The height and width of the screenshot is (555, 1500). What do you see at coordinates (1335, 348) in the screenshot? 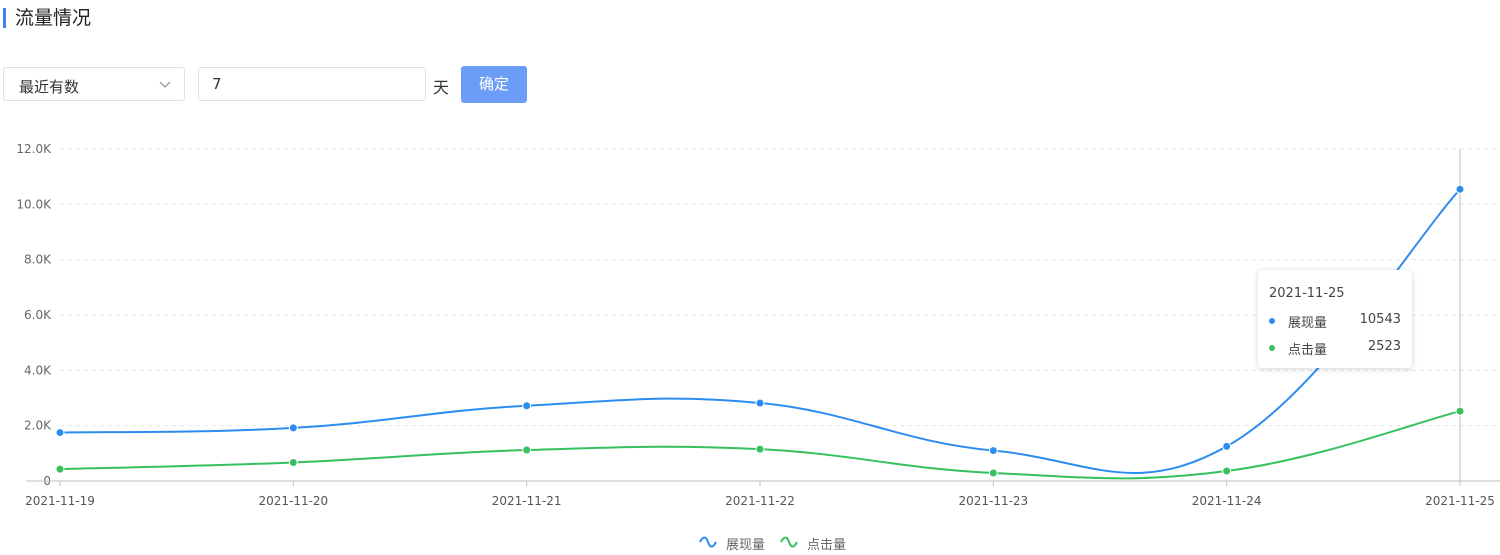
I see `tooltip-row: 点击量 2523` at bounding box center [1335, 348].